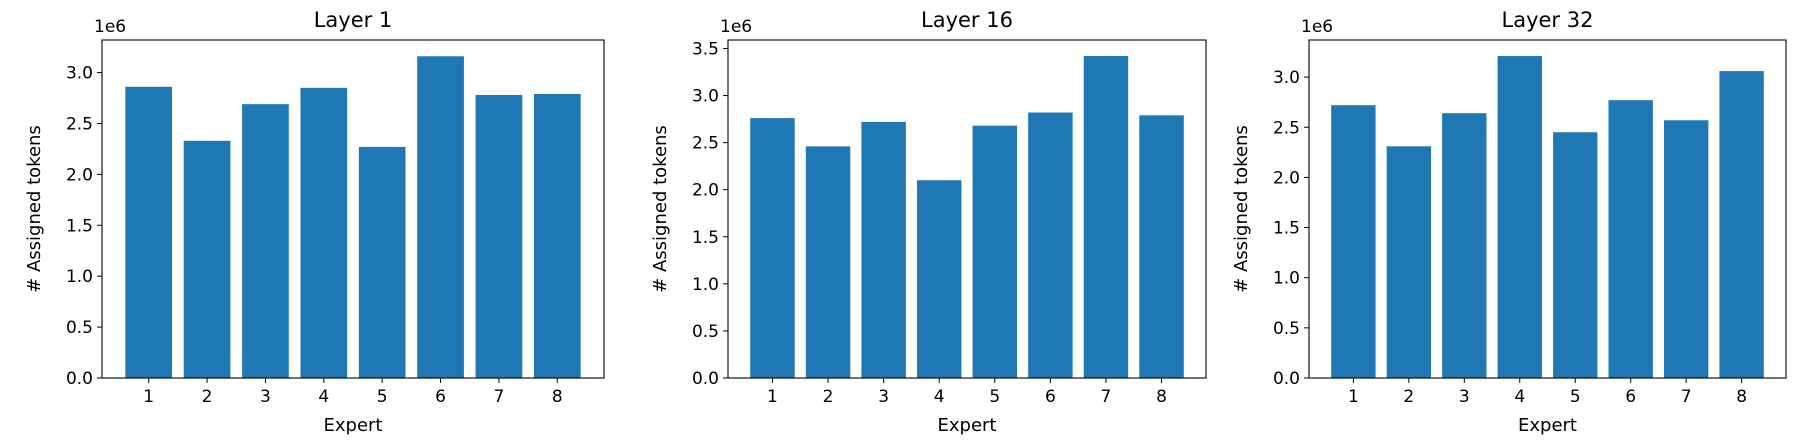  Describe the element at coordinates (353, 20) in the screenshot. I see `panel-title: Layer 1` at that location.